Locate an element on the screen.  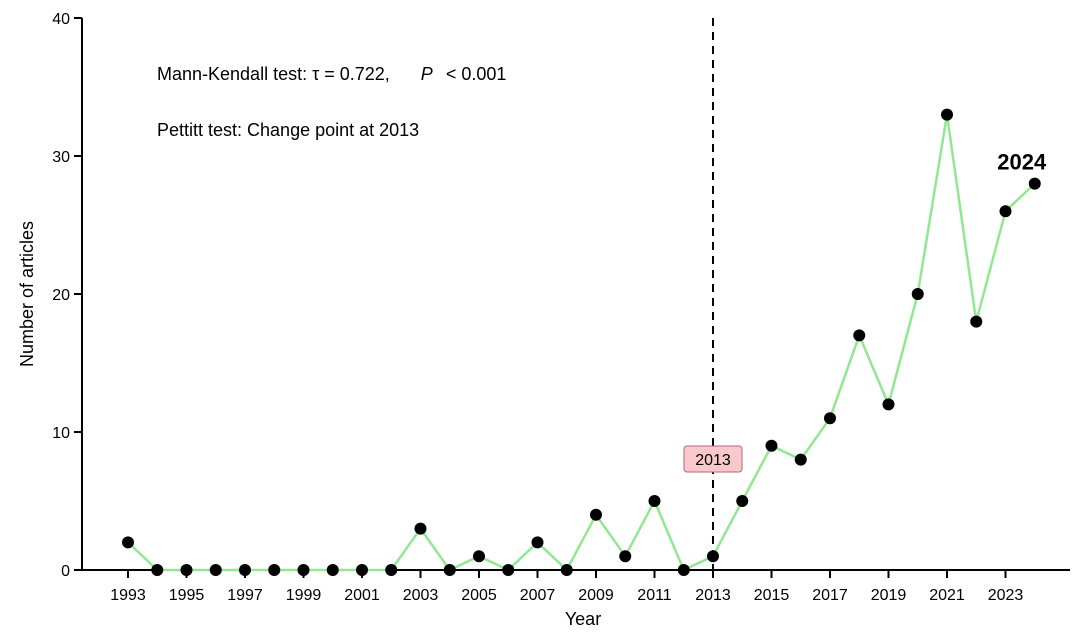
x-tick-label: 2011 is located at coordinates (654, 595).